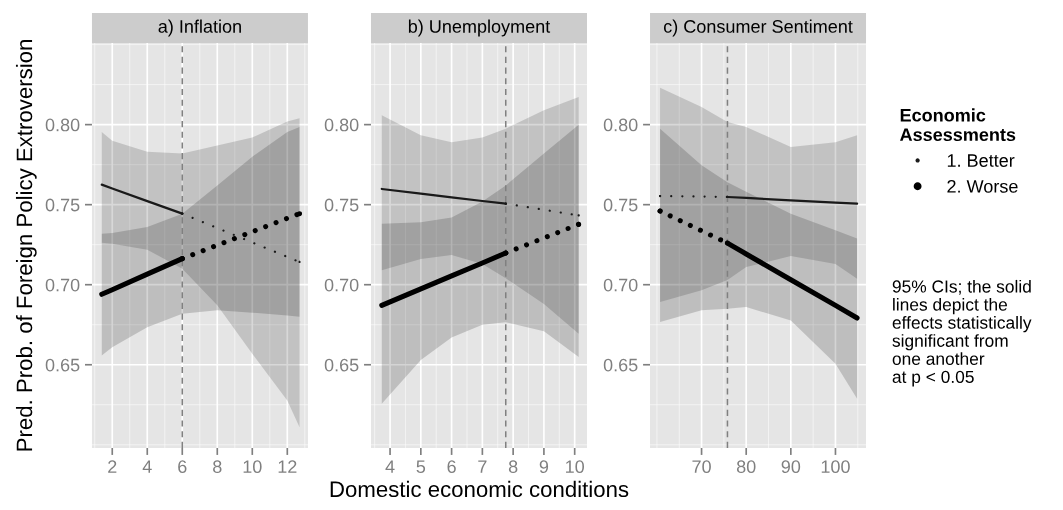 The height and width of the screenshot is (510, 1063). I want to click on x-axis-title: Domestic economic conditions, so click(479, 489).